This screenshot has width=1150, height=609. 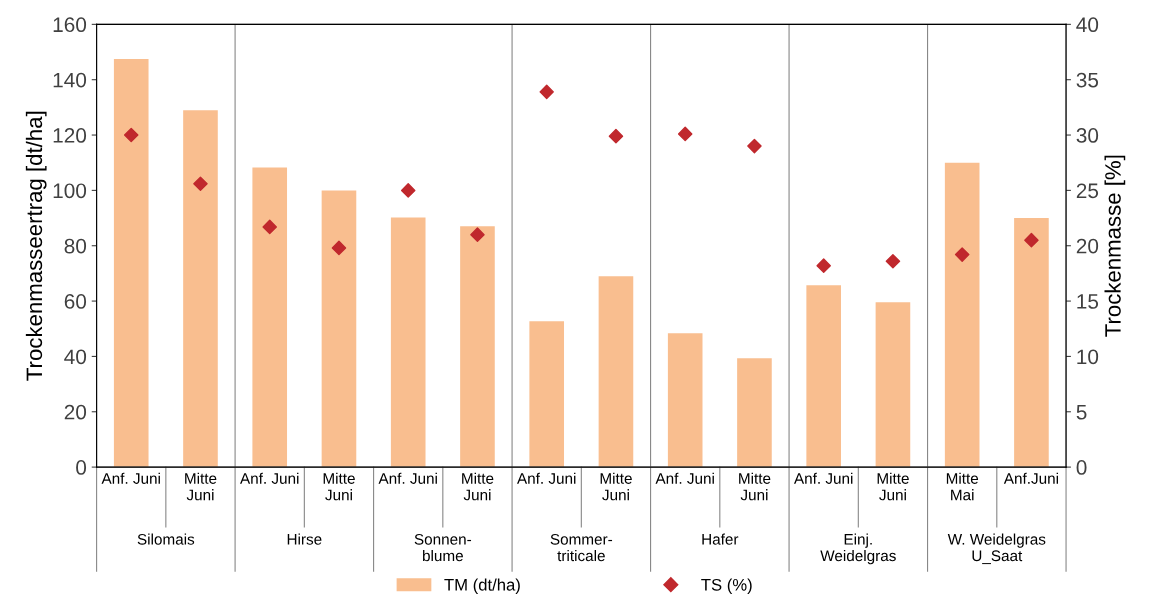 What do you see at coordinates (996, 549) in the screenshot?
I see `text: W. Weidelgras U_Saat` at bounding box center [996, 549].